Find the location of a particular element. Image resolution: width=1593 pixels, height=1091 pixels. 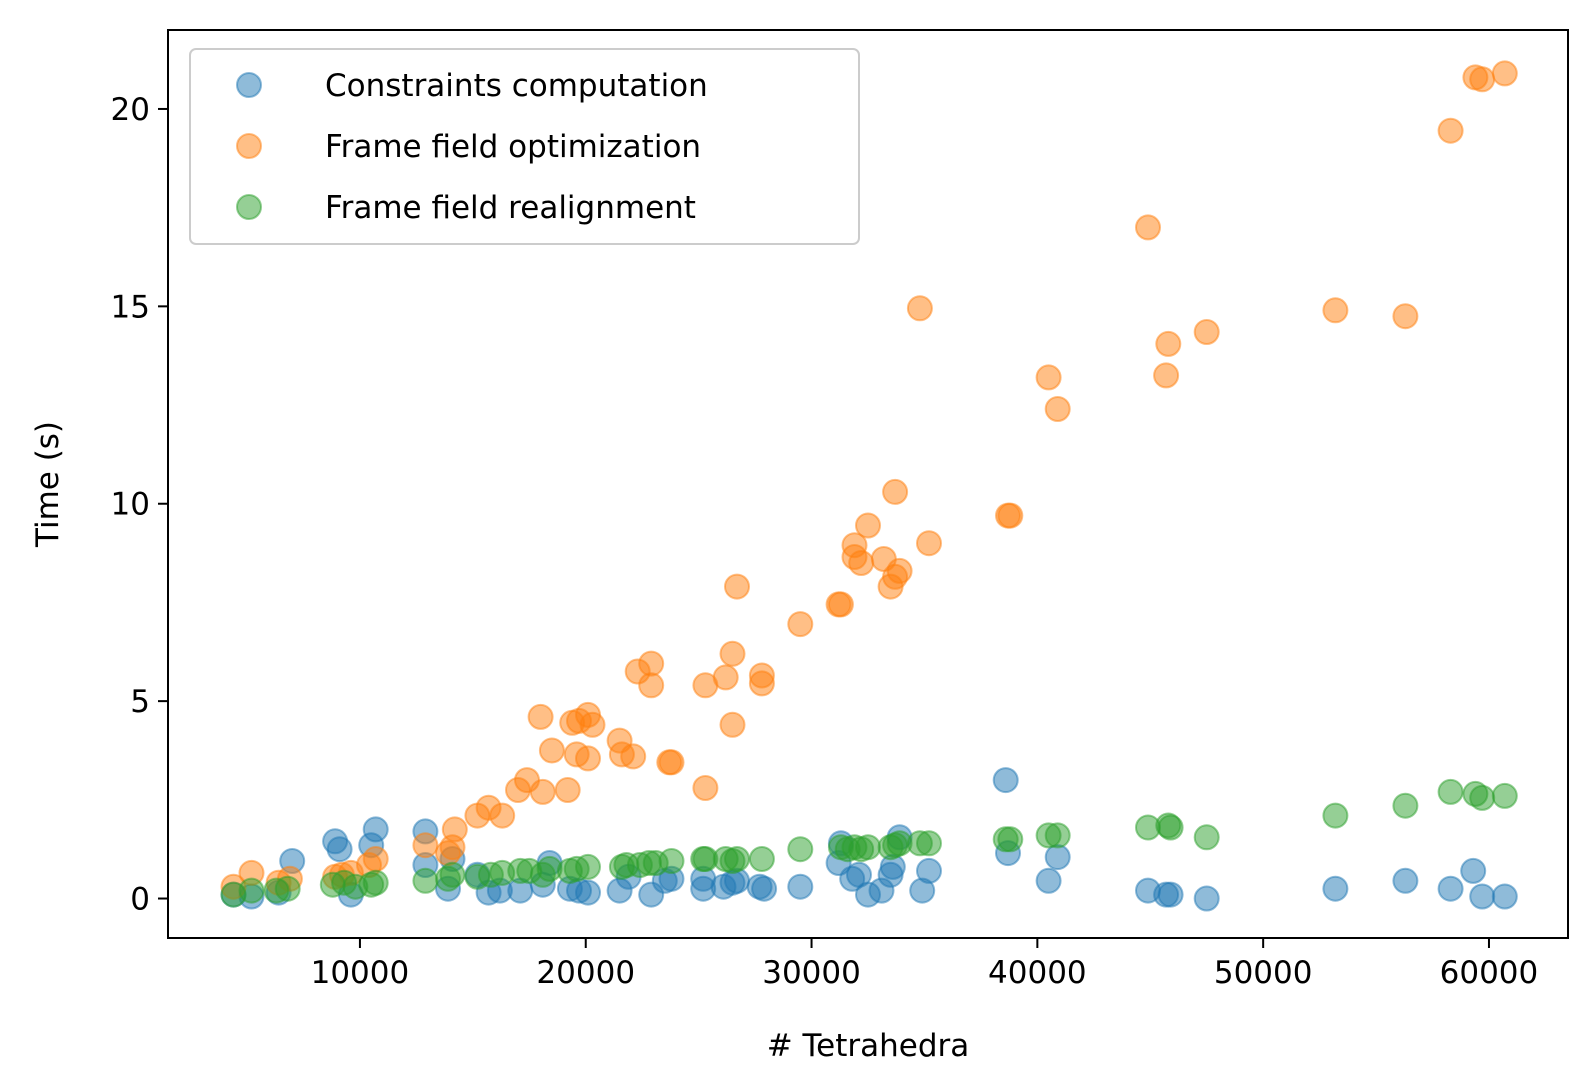

legend-label-constraints: Constraints computation is located at coordinates (516, 86).